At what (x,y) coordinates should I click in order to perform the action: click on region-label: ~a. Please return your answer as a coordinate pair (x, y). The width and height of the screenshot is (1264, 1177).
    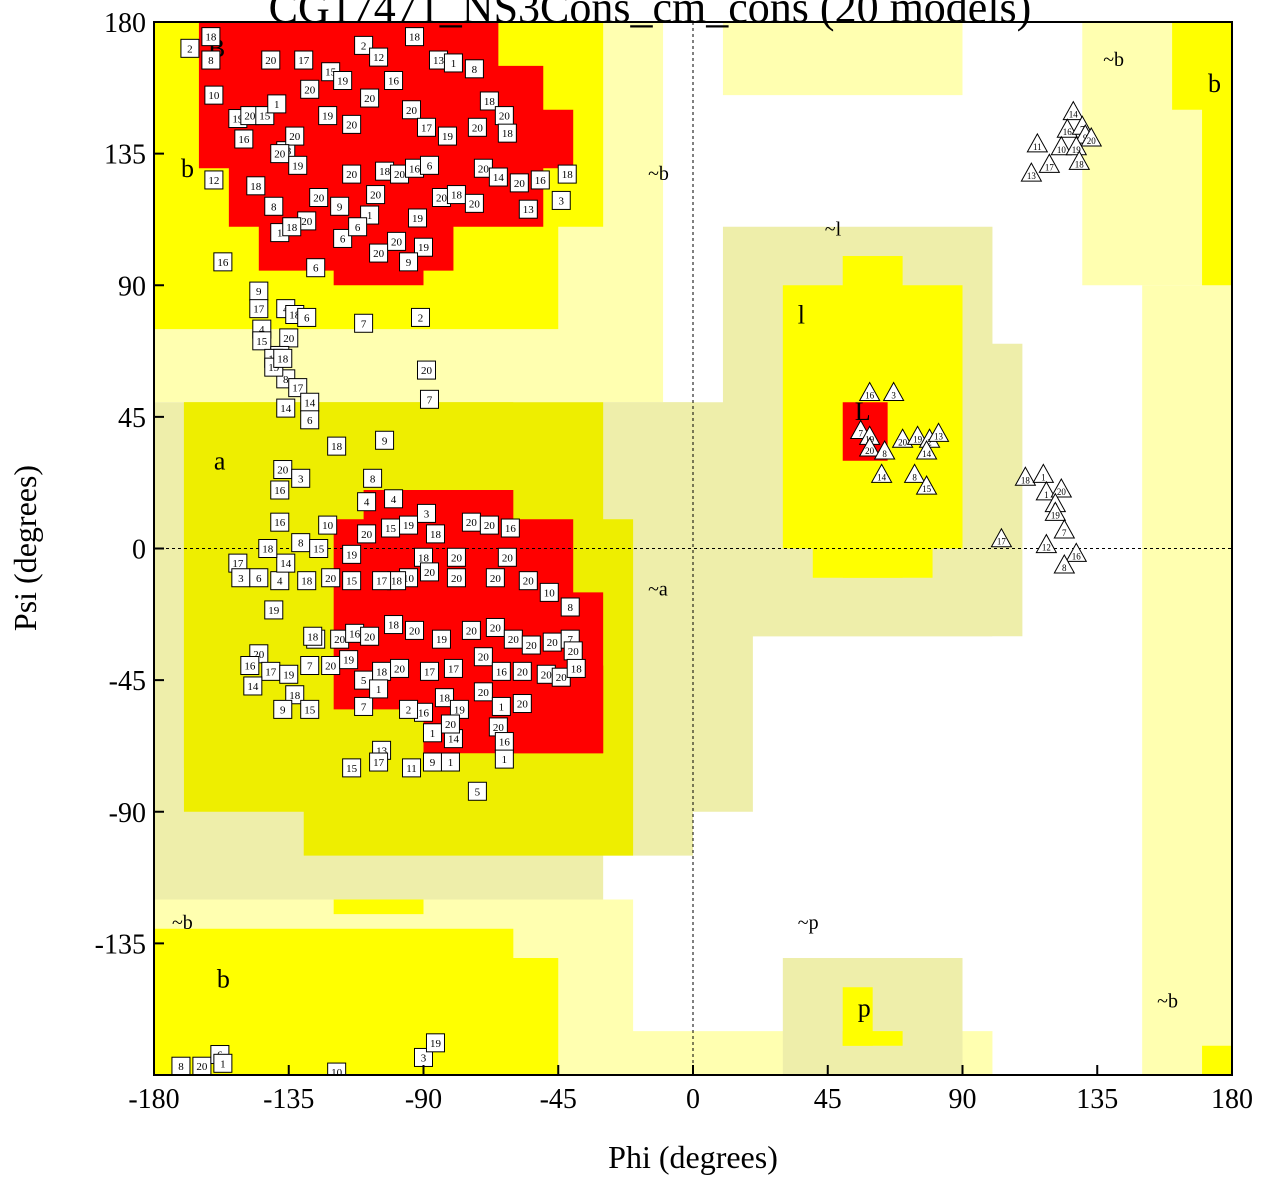
    Looking at the image, I should click on (658, 589).